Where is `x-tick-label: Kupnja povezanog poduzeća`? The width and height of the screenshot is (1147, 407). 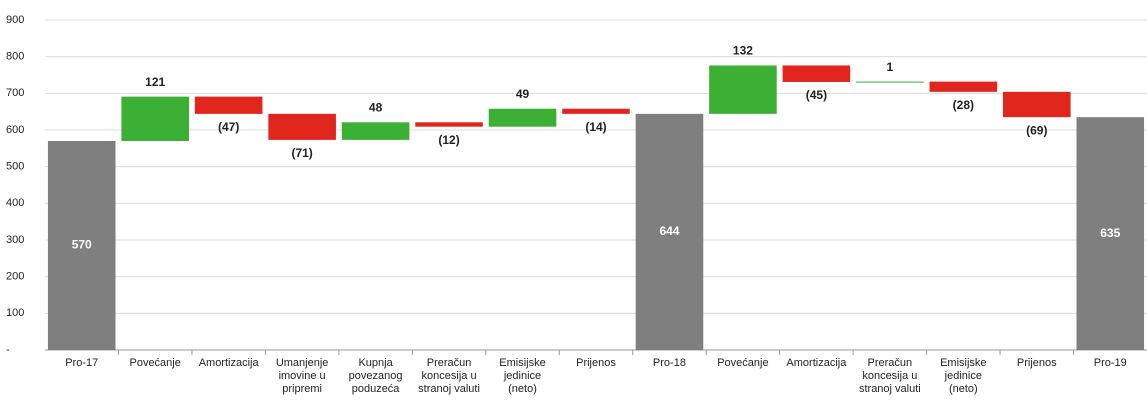 x-tick-label: Kupnja povezanog poduzeća is located at coordinates (375, 376).